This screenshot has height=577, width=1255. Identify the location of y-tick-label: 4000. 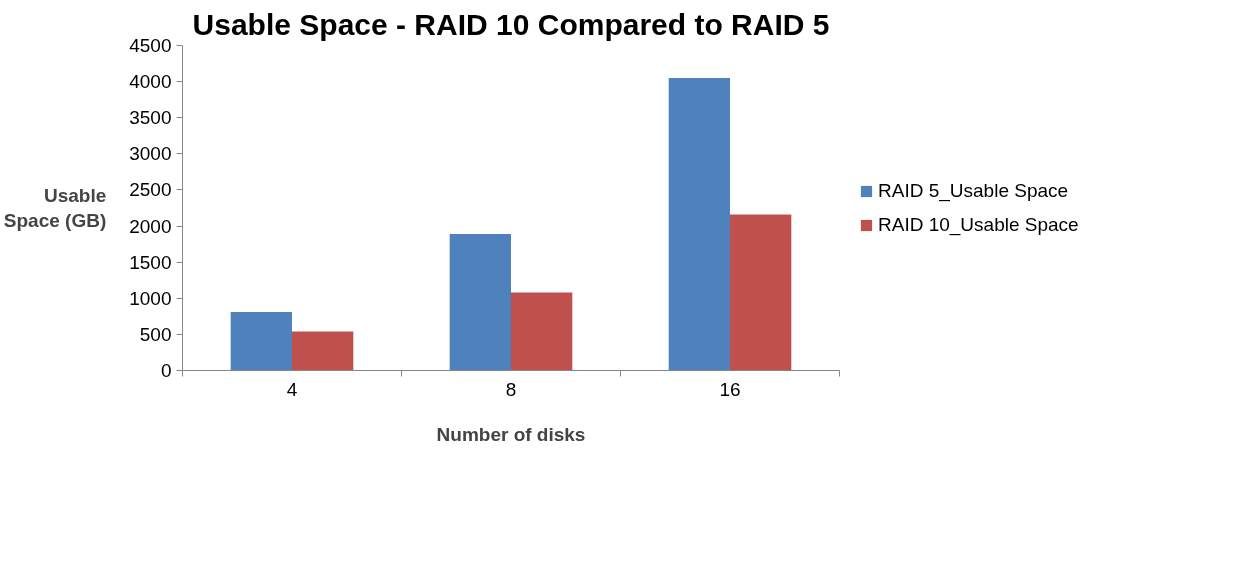
(150, 82).